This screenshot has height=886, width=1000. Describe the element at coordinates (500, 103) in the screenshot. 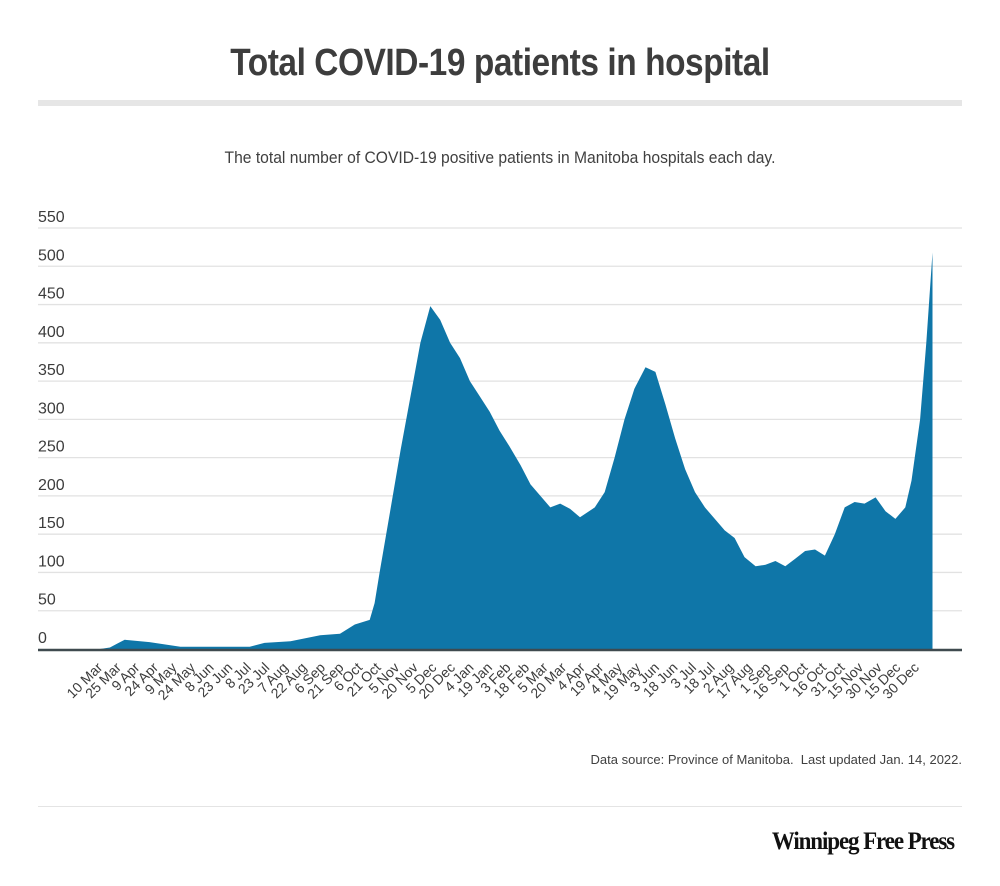

I see `title-divider` at that location.